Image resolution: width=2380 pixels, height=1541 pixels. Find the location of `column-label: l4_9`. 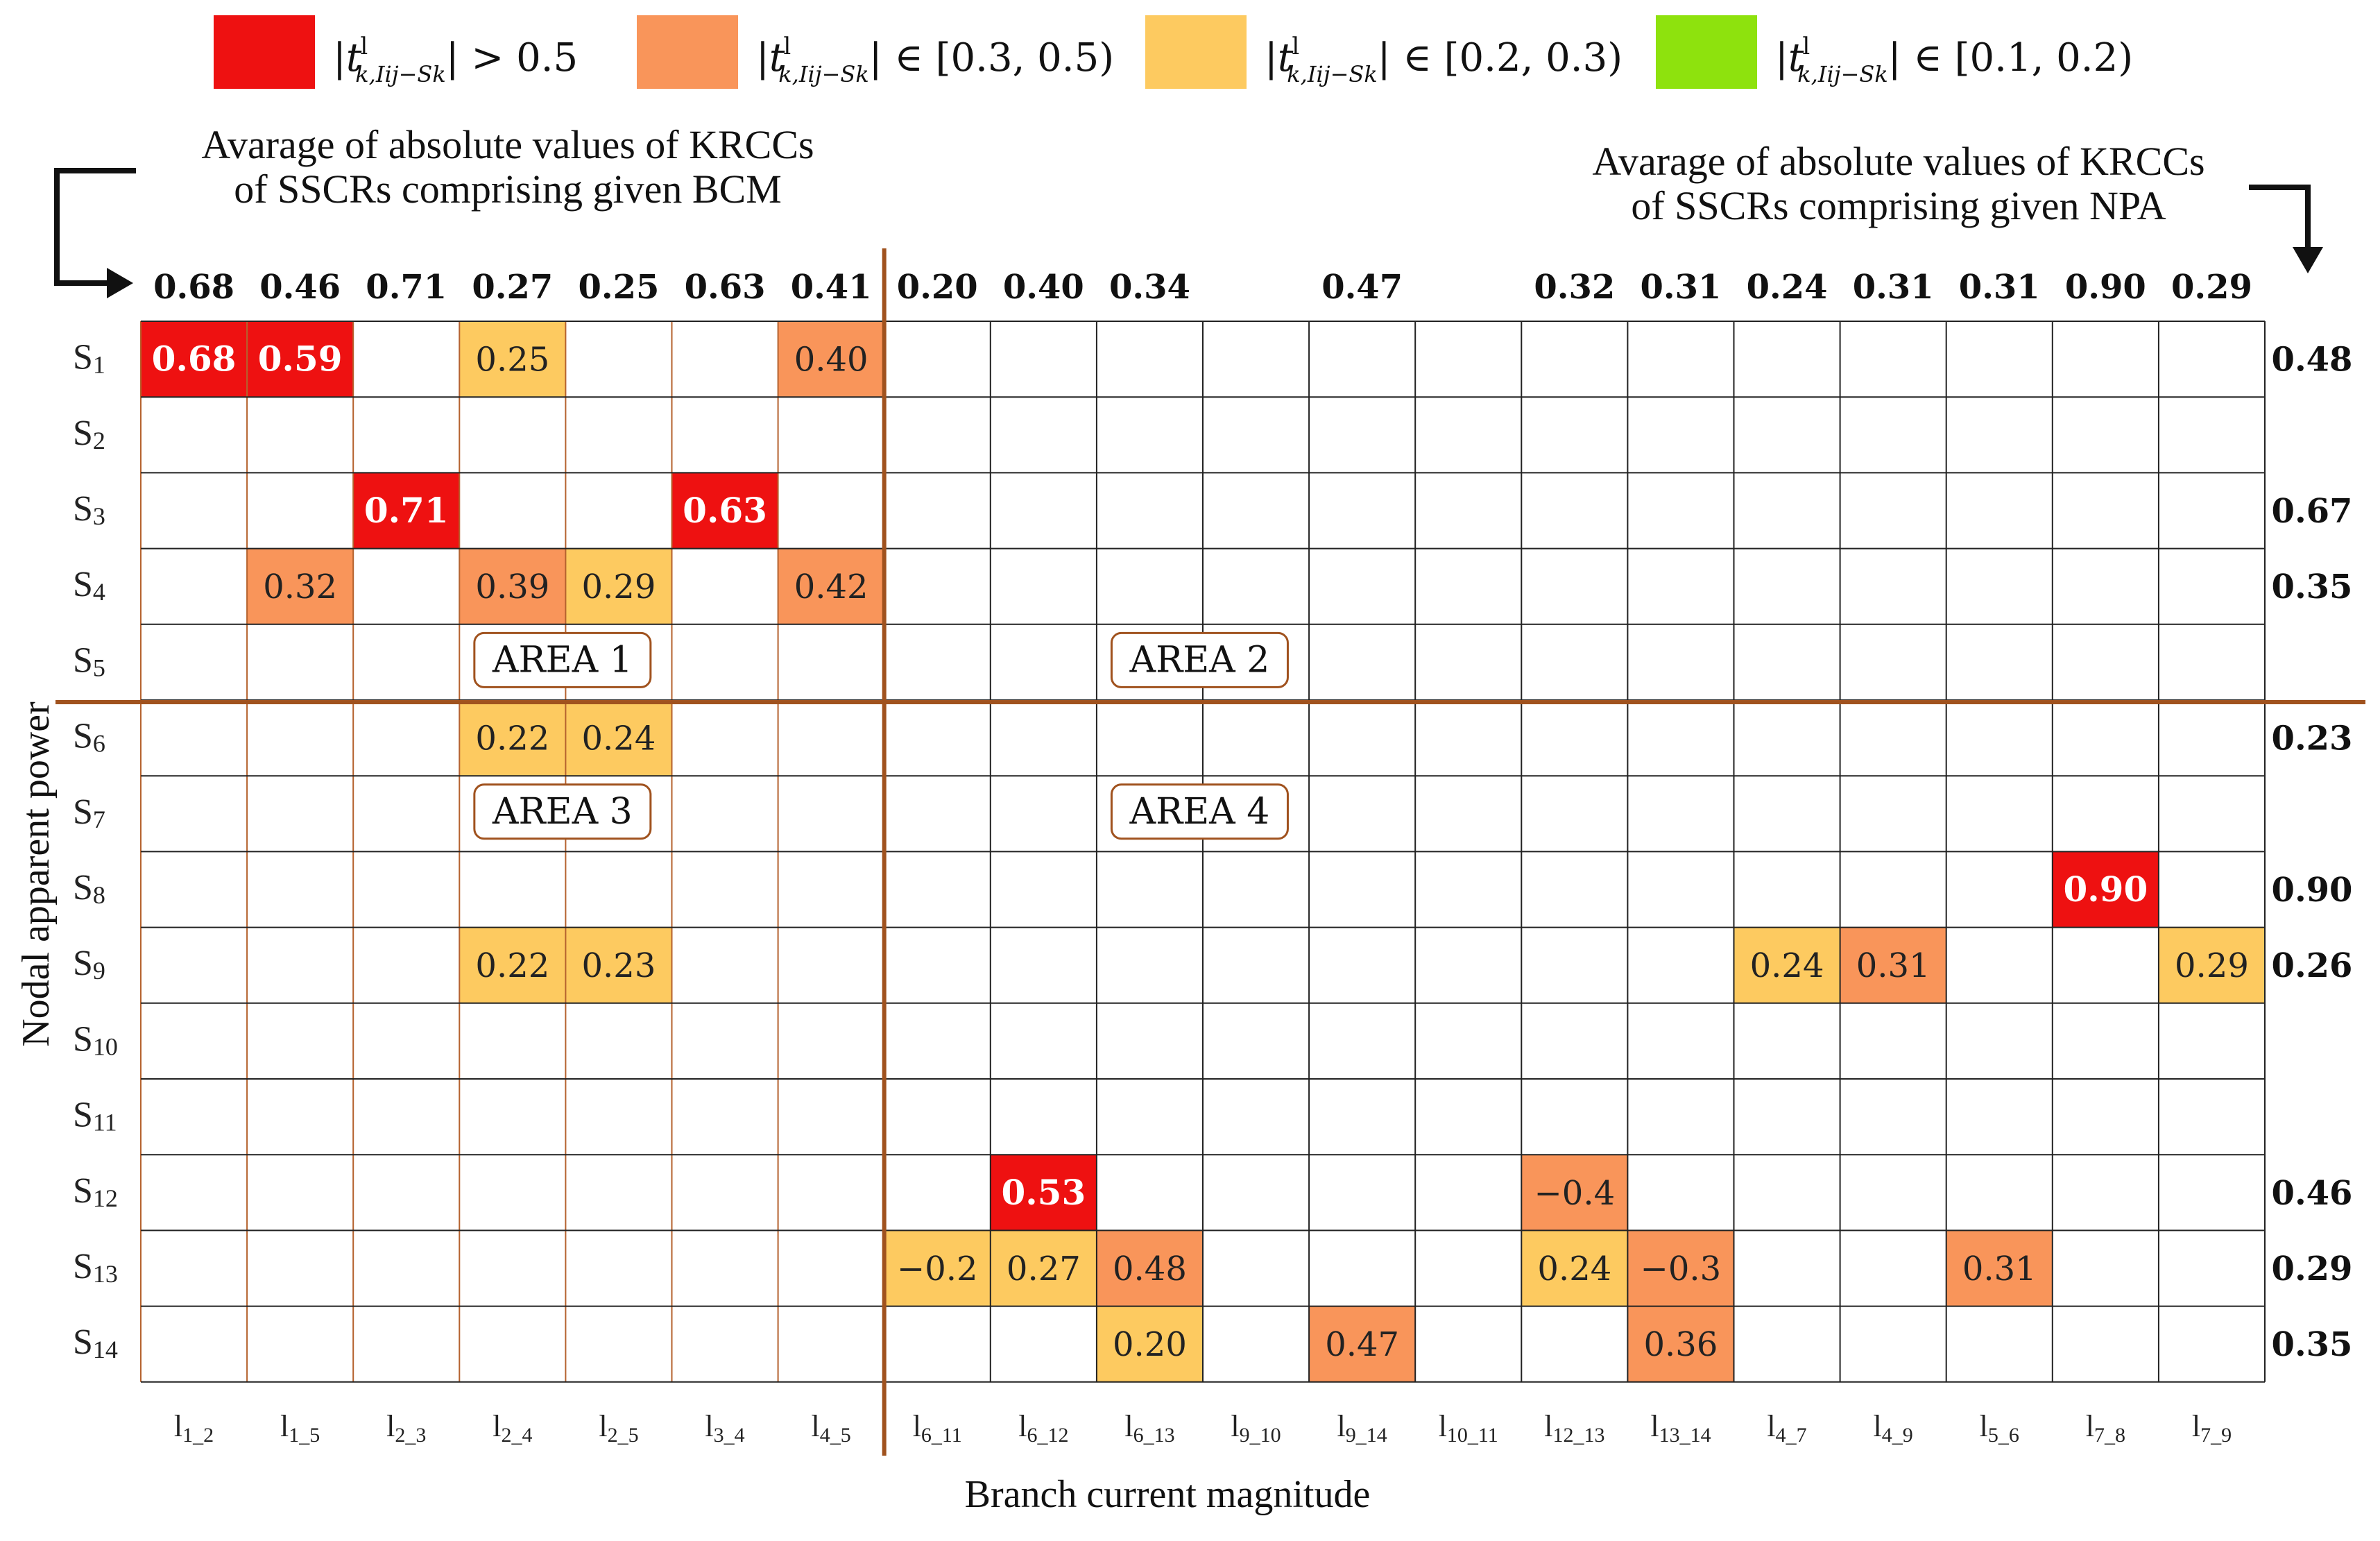

column-label: l4_9 is located at coordinates (1894, 1428).